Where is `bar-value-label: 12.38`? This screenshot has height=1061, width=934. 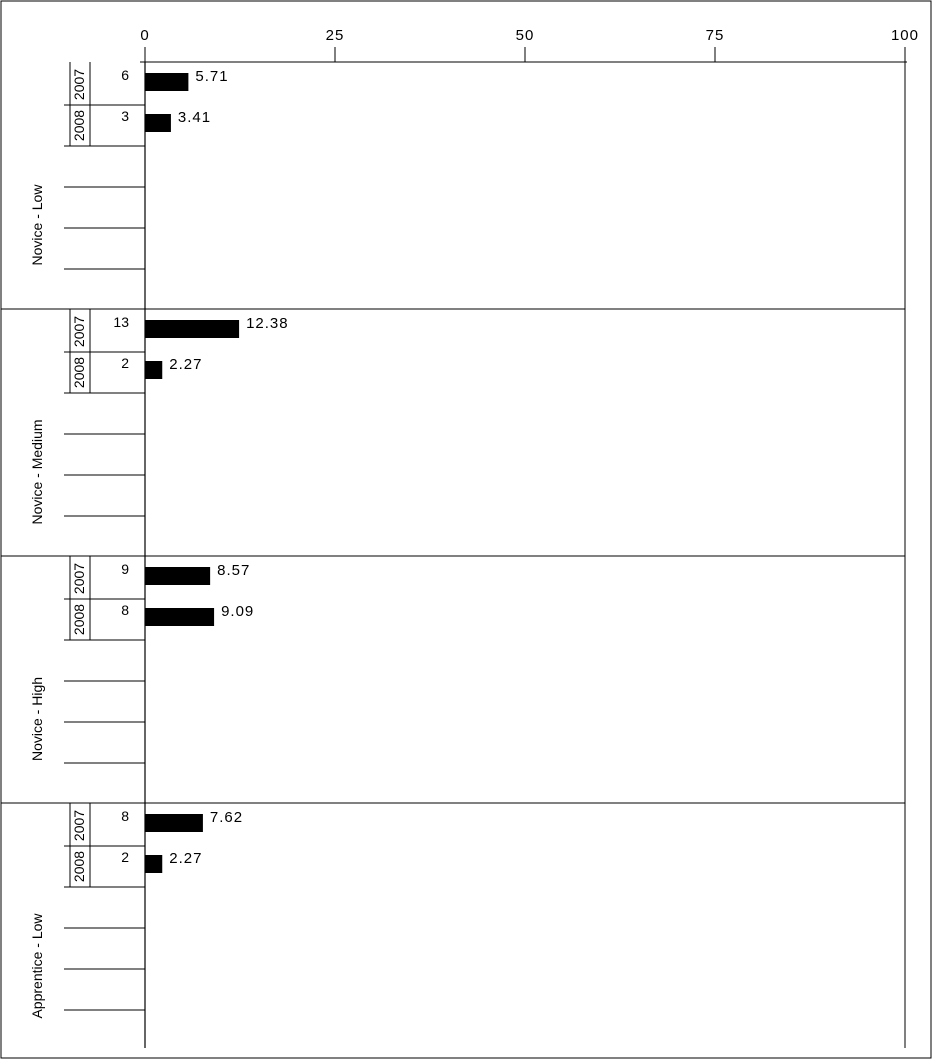 bar-value-label: 12.38 is located at coordinates (267, 323).